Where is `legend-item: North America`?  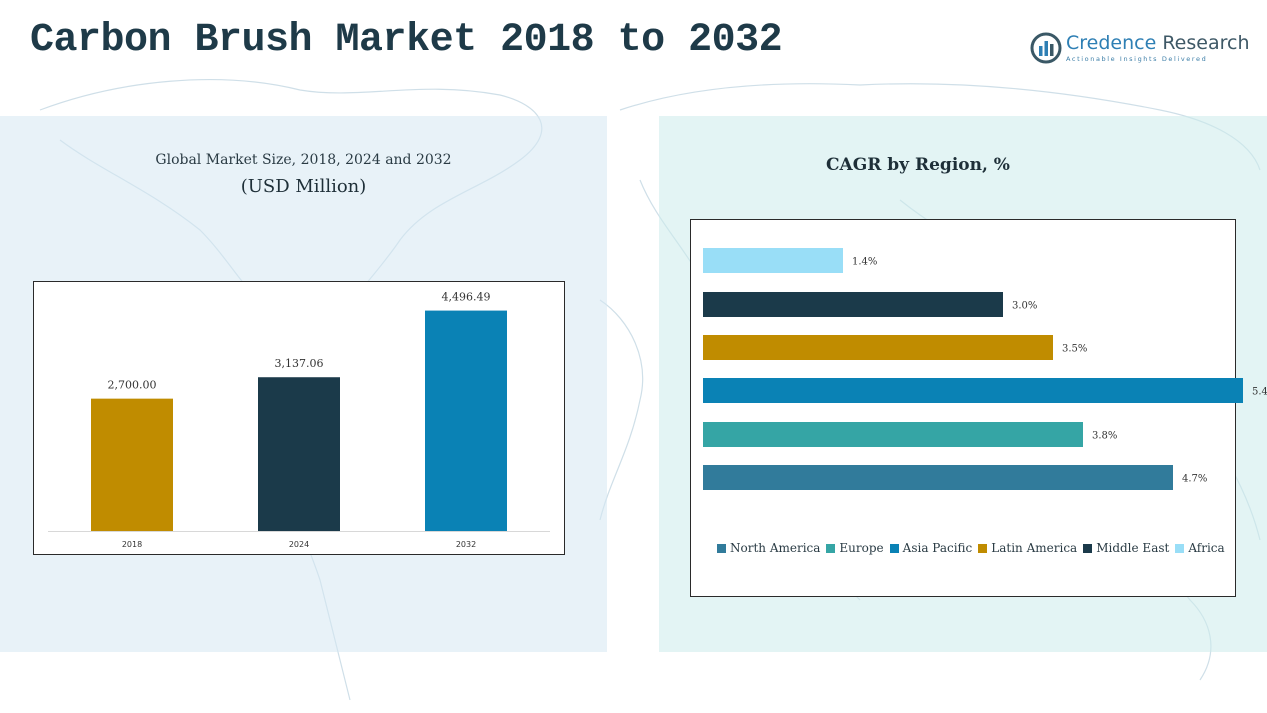
legend-item: North America is located at coordinates (768, 548).